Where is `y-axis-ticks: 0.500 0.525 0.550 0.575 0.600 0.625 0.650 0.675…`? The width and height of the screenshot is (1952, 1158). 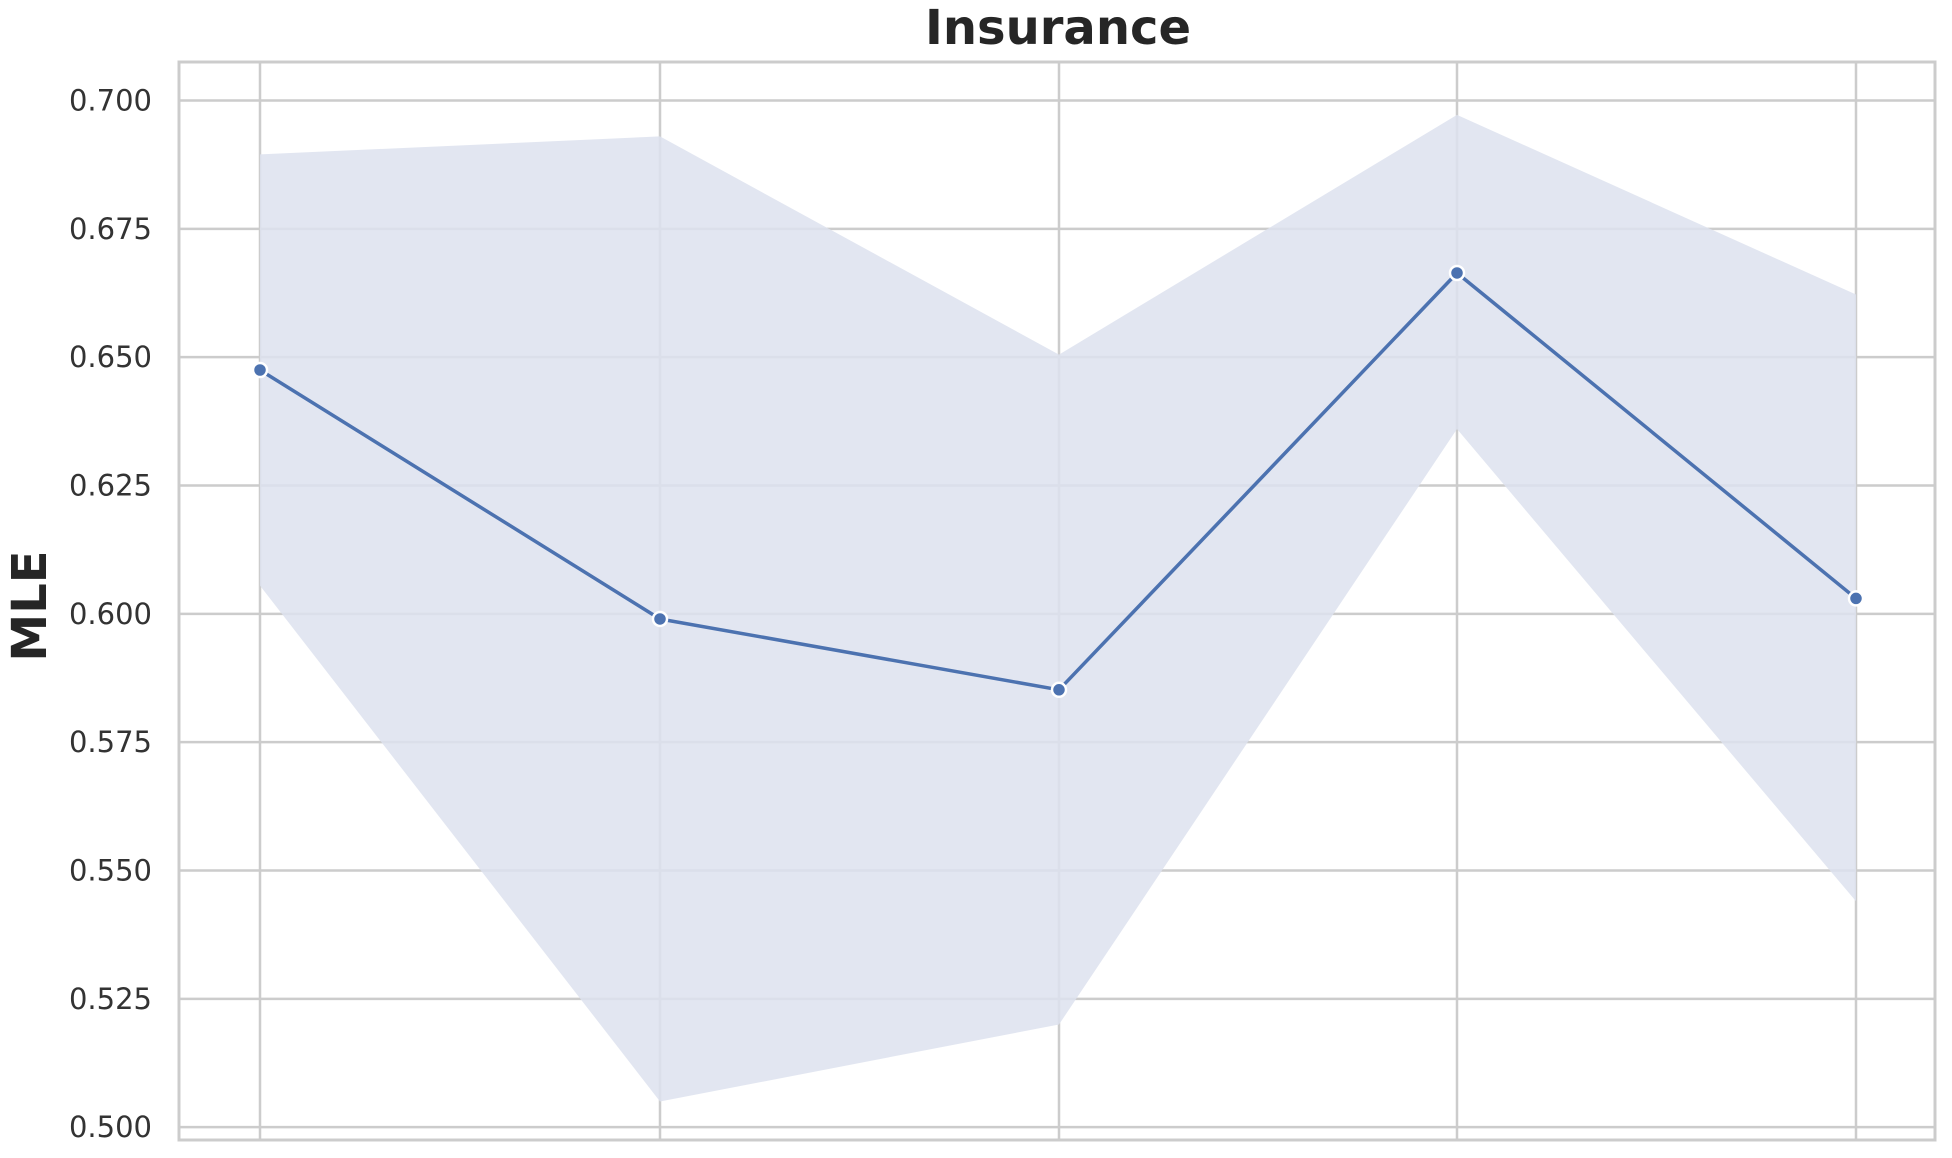
y-axis-ticks: 0.500 0.525 0.550 0.575 0.600 0.625 0.650 0.675… is located at coordinates (110, 614).